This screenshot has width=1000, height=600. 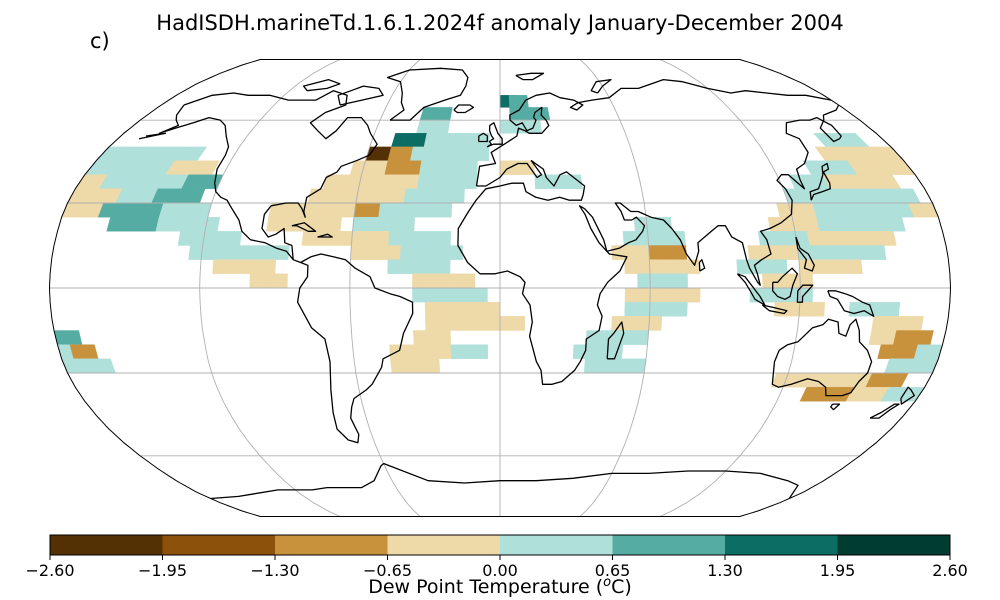 I want to click on panel-label: c), so click(x=100, y=41).